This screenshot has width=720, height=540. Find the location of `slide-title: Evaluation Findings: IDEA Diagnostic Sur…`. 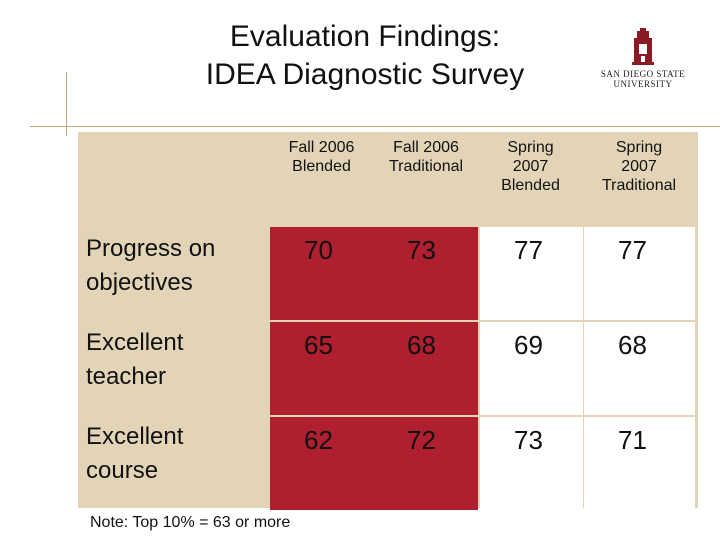

slide-title: Evaluation Findings: IDEA Diagnostic Sur… is located at coordinates (365, 56).